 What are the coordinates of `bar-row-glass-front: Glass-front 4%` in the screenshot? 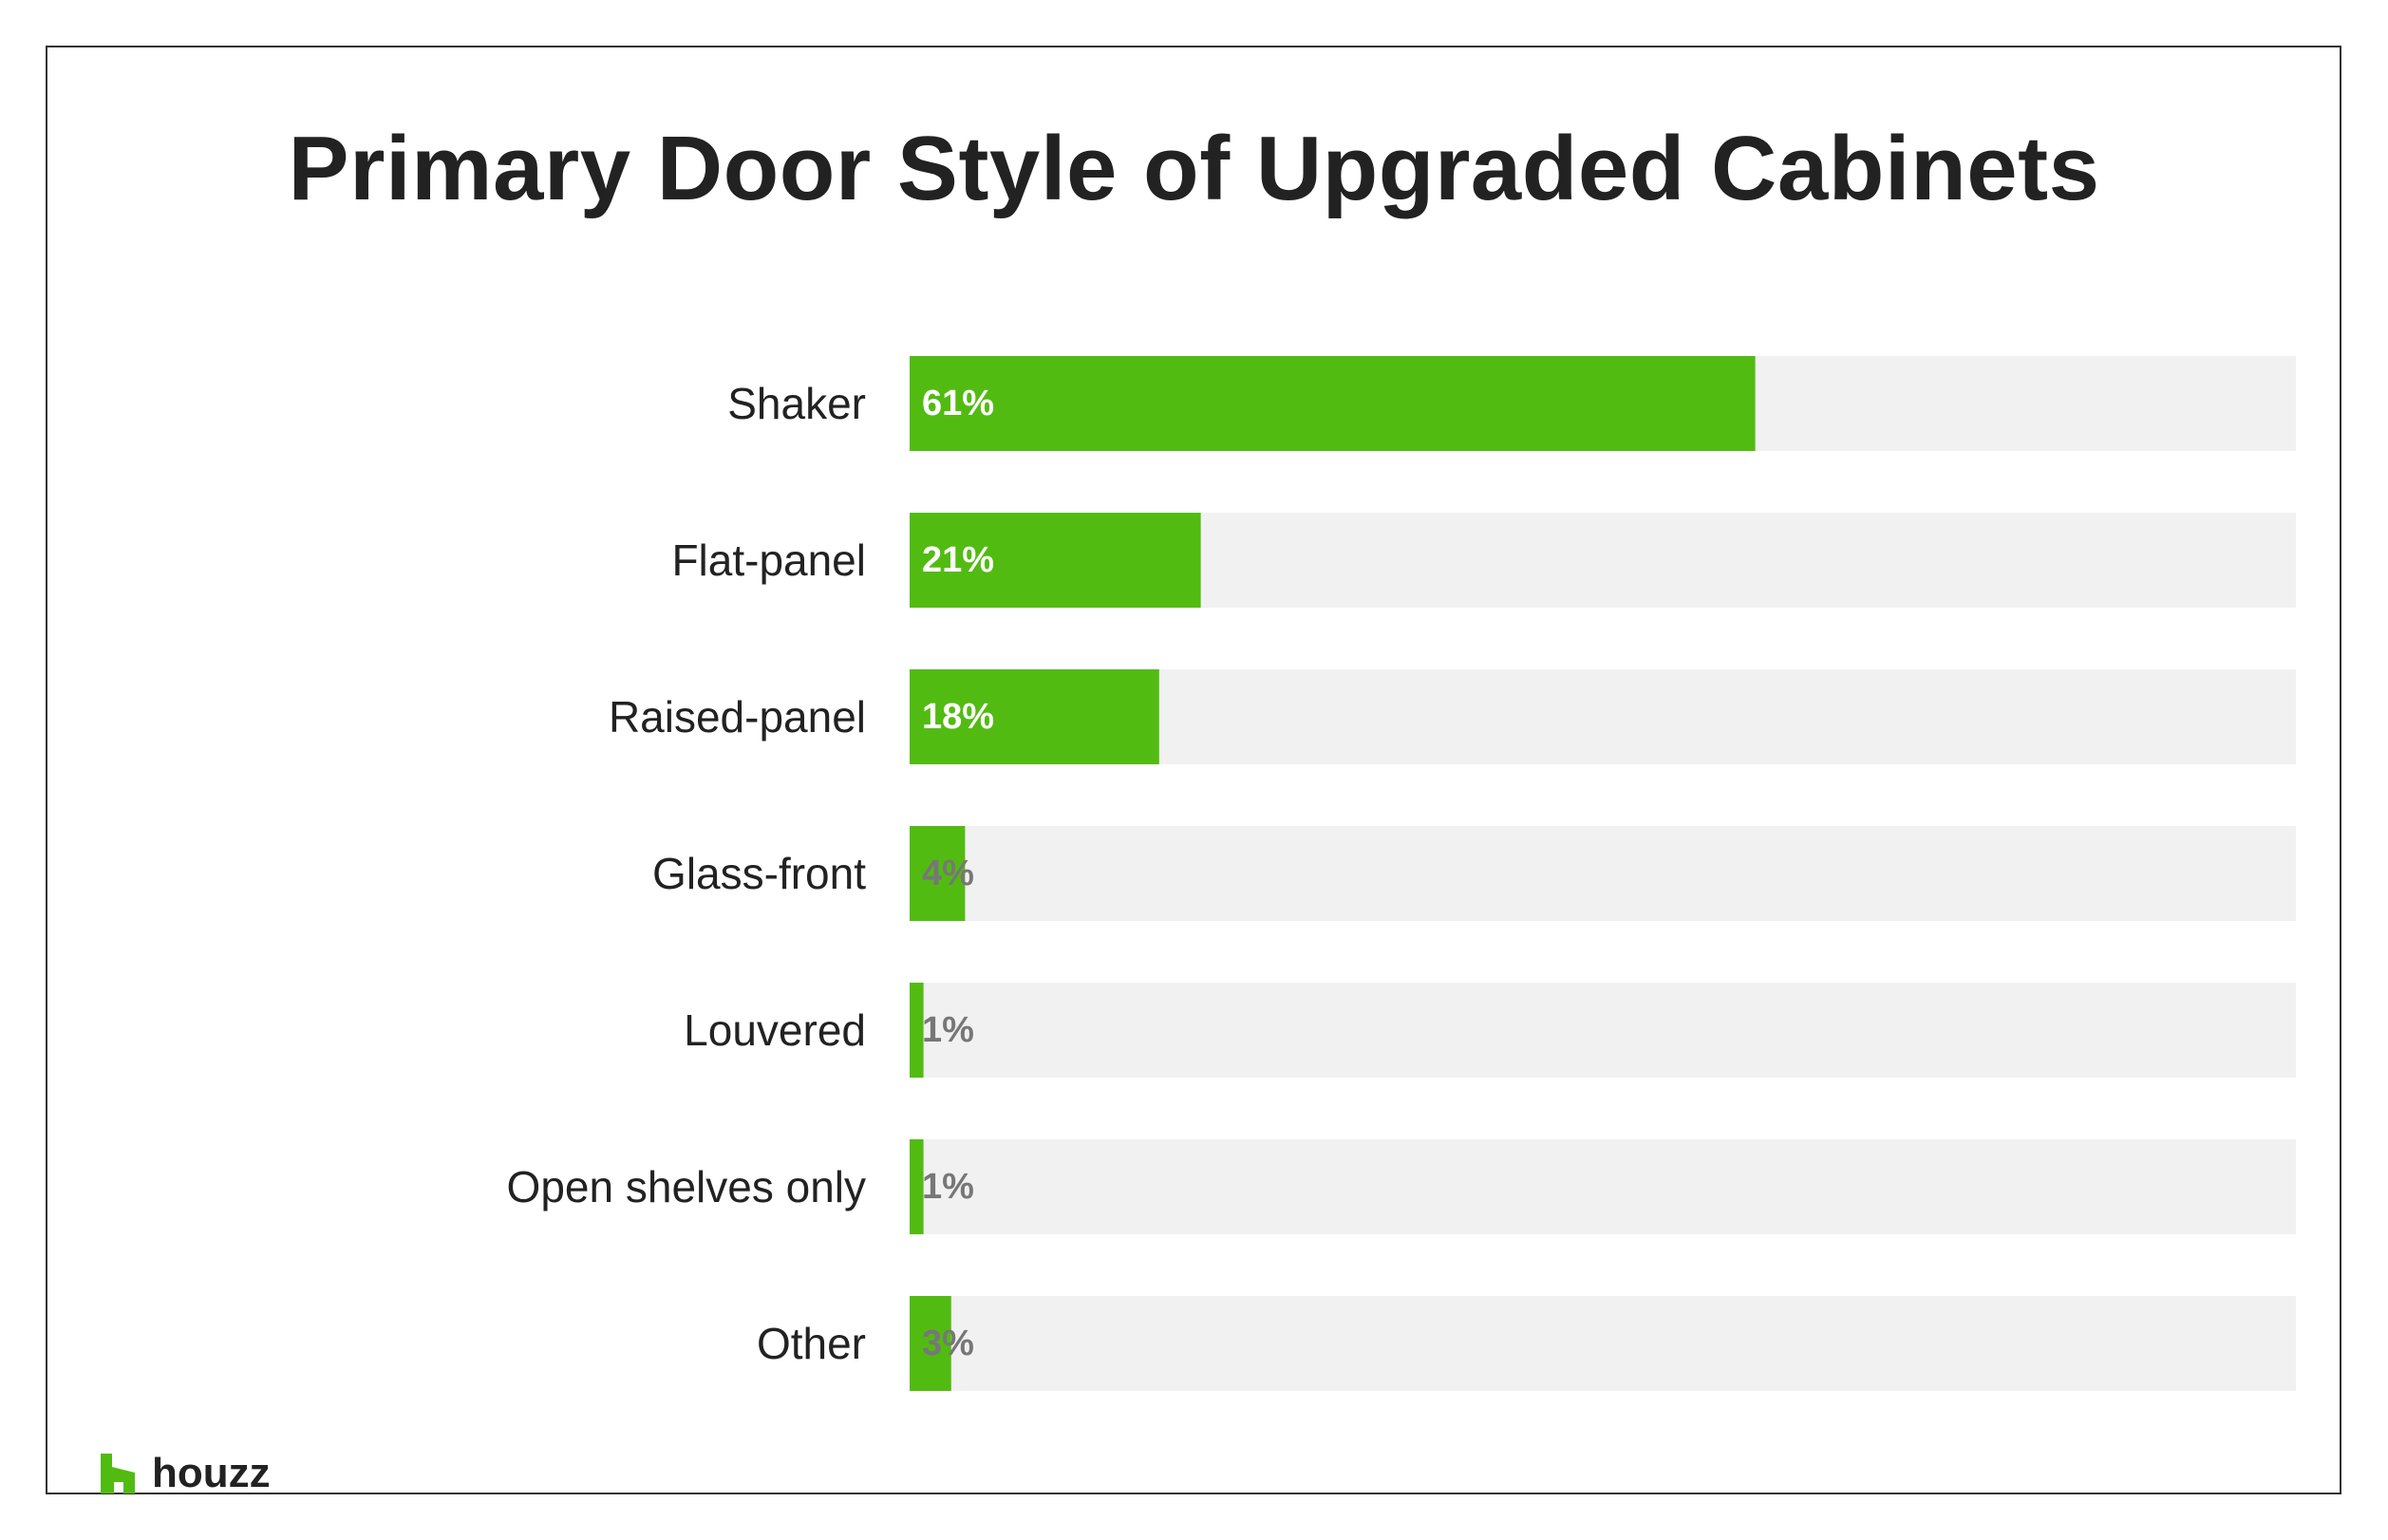 It's located at (1474, 874).